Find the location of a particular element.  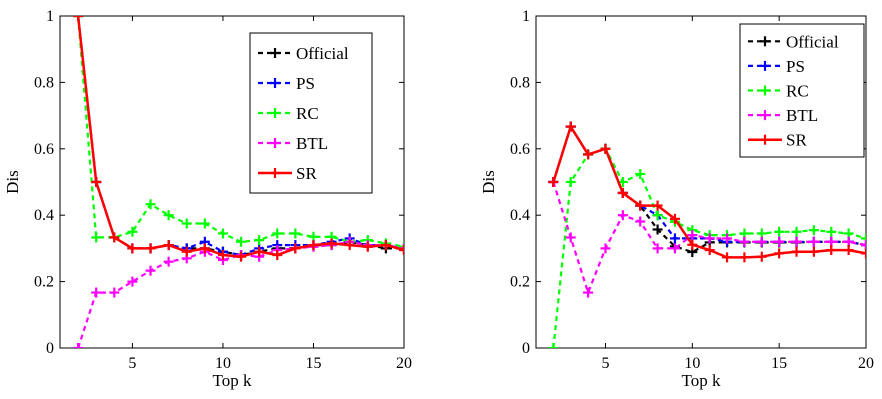

legend-item-rc: RC is located at coordinates (778, 91).